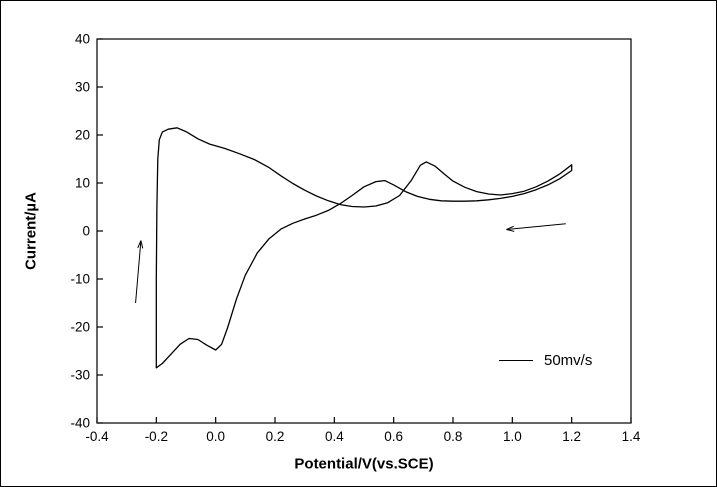  What do you see at coordinates (568, 360) in the screenshot?
I see `legend-label: 50mv/s` at bounding box center [568, 360].